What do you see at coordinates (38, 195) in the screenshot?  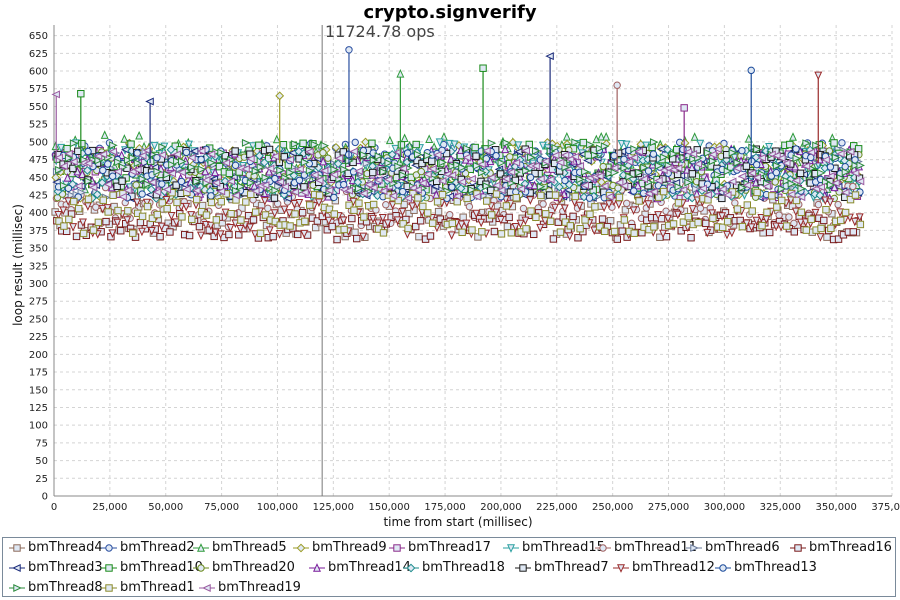 I see `y-tick-label: 425` at bounding box center [38, 195].